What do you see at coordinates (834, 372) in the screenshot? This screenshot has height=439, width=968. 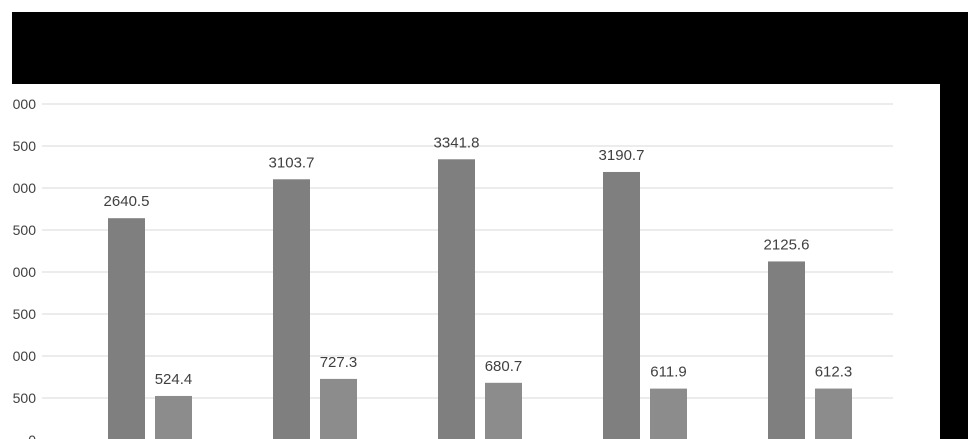 I see `data-label-series-2-group-5: 612.3` at bounding box center [834, 372].